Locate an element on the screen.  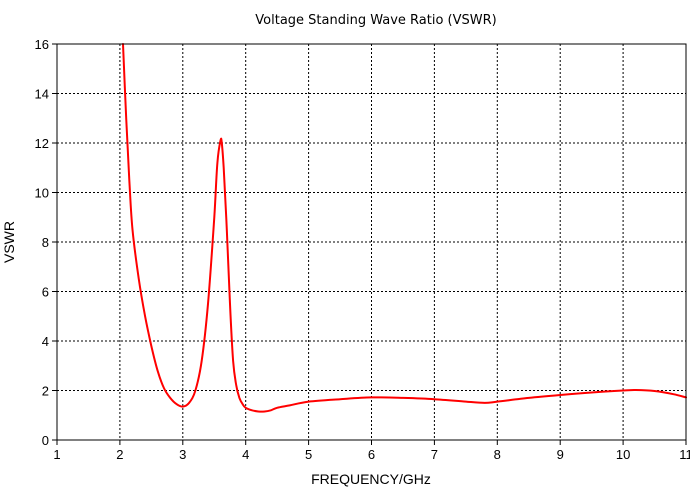
x-tick-label: 11 is located at coordinates (684, 454).